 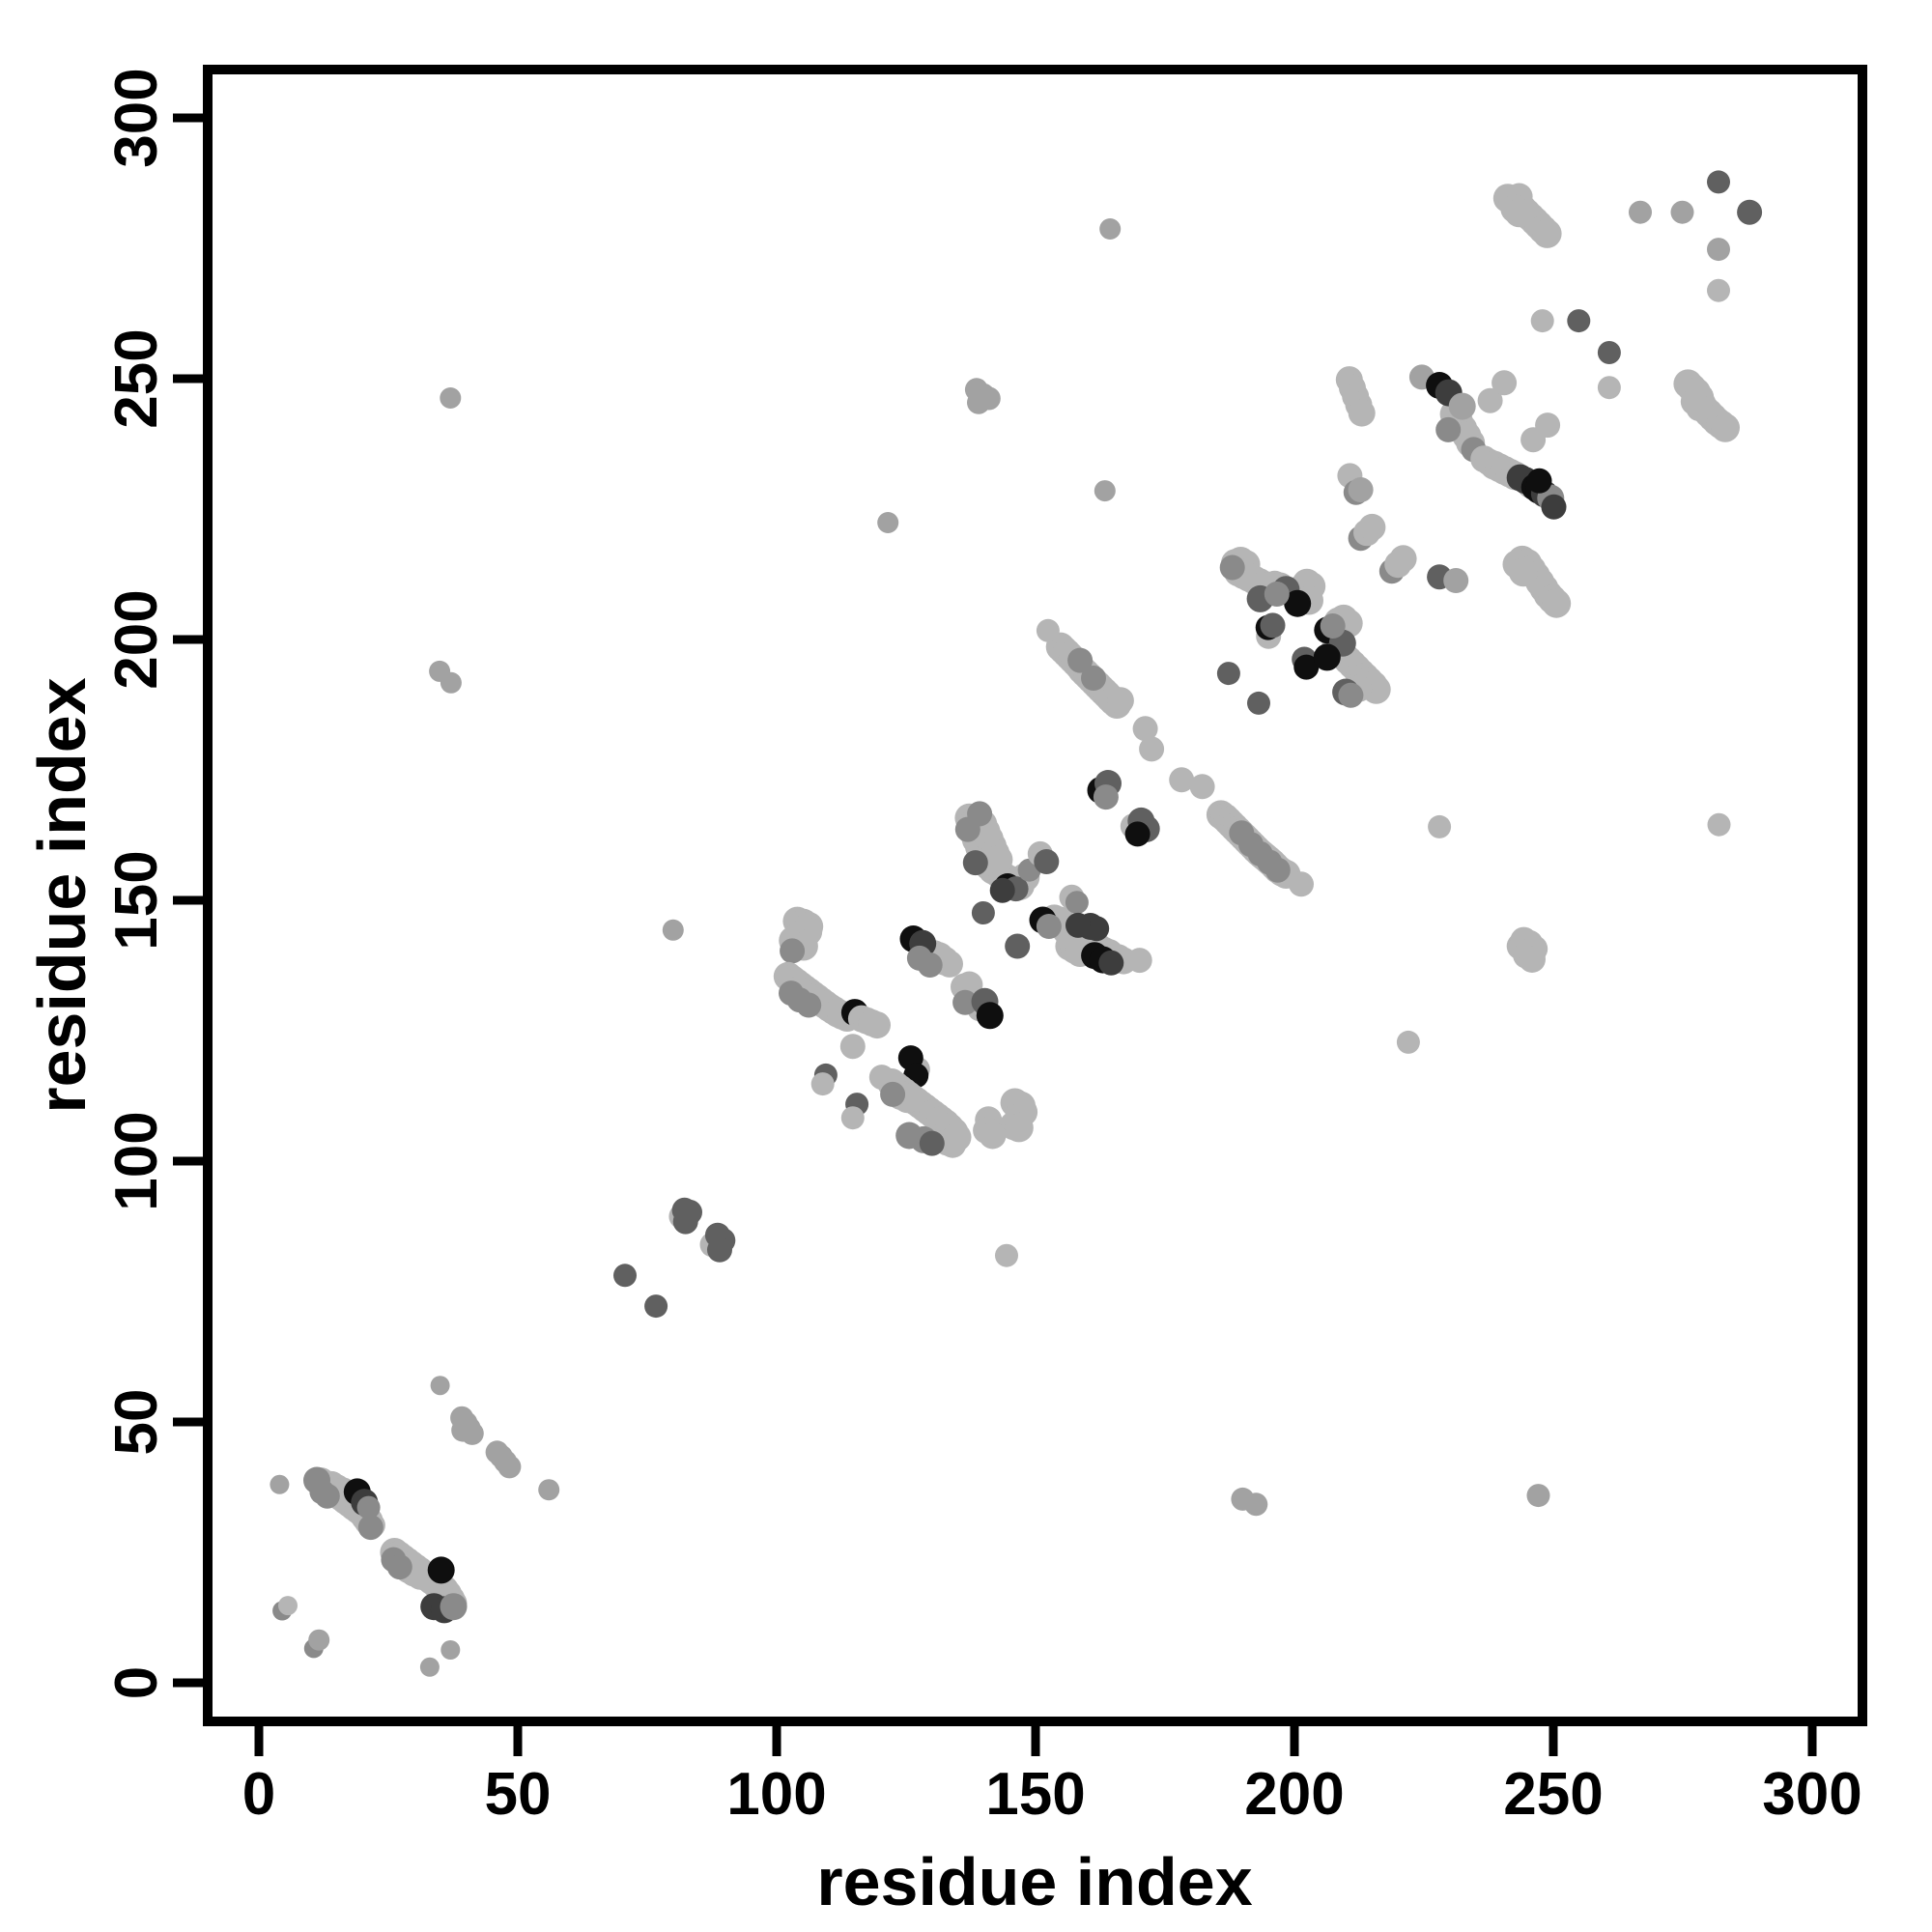 I want to click on x-tick-label: 200, so click(x=1294, y=1794).